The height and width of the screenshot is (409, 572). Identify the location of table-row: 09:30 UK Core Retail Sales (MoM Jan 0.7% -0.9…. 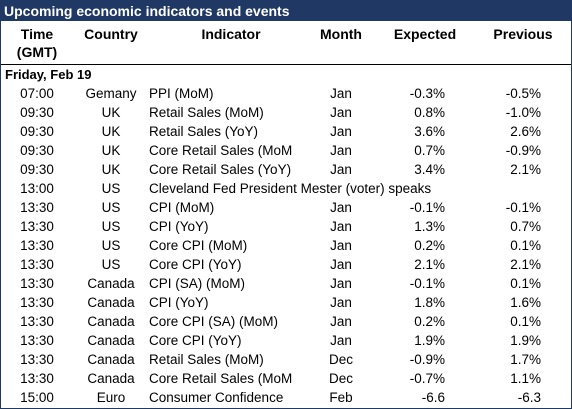
(286, 150).